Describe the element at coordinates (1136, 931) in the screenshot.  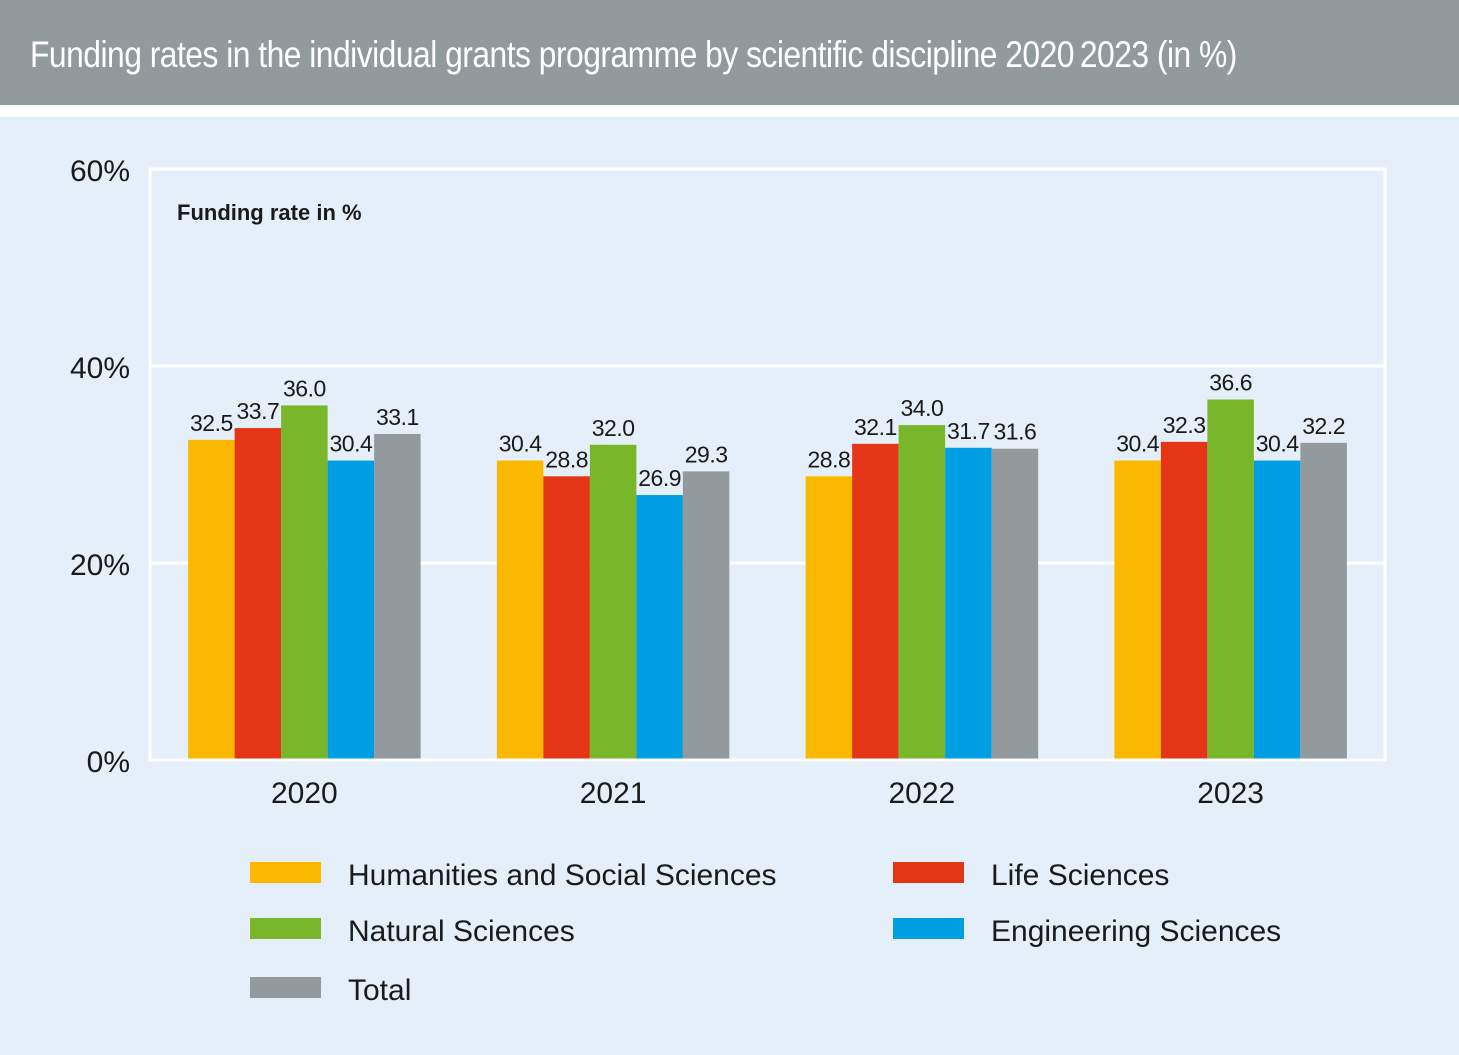
I see `legend-label: Engineering Sciences` at that location.